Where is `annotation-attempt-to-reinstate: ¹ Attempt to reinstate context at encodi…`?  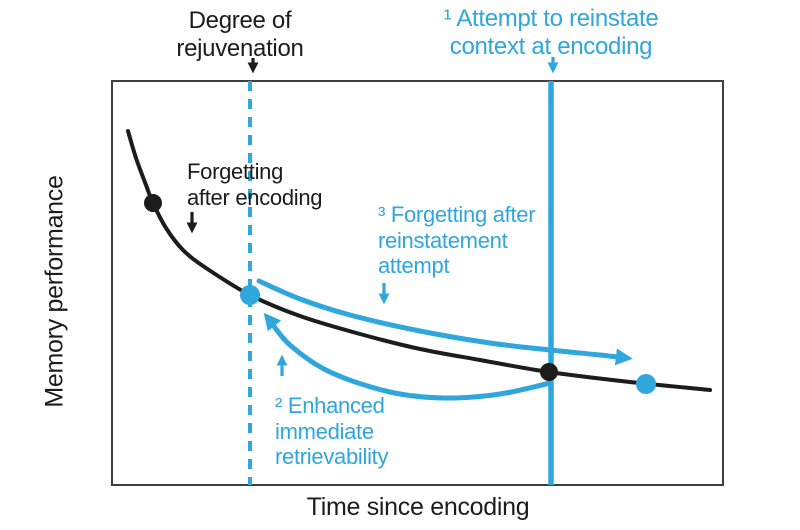
annotation-attempt-to-reinstate: ¹ Attempt to reinstate context at encodi… is located at coordinates (551, 32).